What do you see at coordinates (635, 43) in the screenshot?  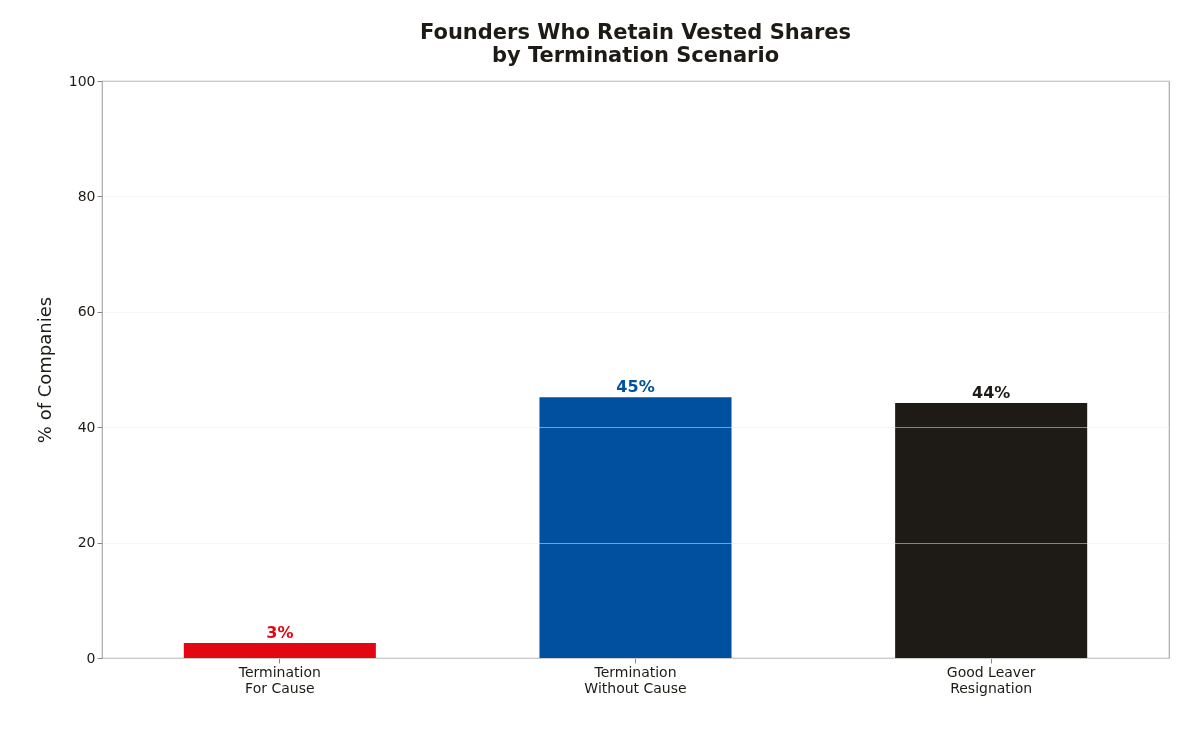 I see `chart-title: Founders Who Retain Vested Shares by Termination Scenario` at bounding box center [635, 43].